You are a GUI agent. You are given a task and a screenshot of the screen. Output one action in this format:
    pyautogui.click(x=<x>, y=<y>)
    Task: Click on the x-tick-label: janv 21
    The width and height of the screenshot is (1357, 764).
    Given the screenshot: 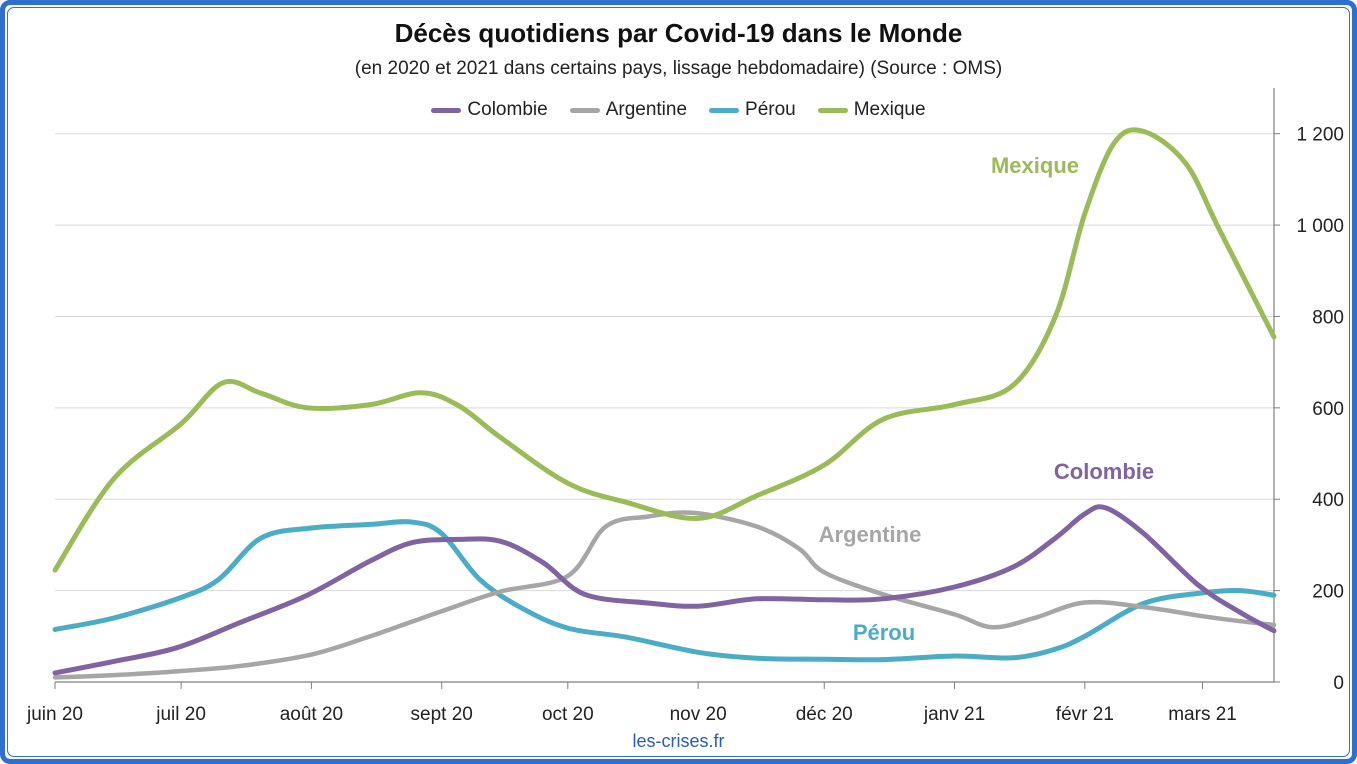 What is the action you would take?
    pyautogui.click(x=954, y=714)
    